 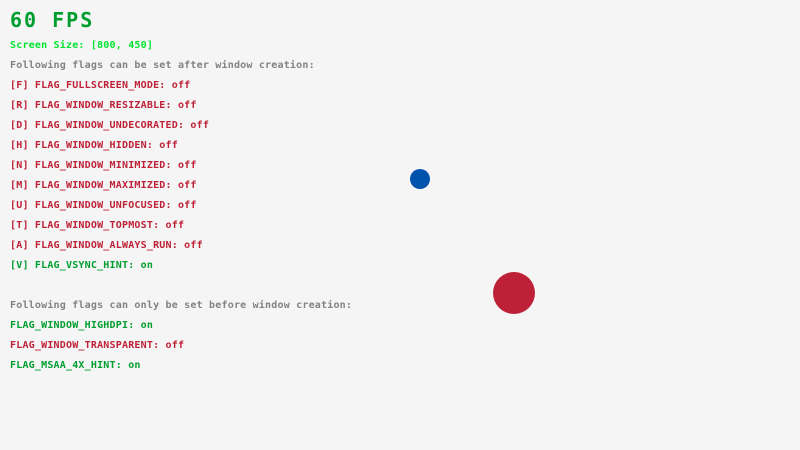 What do you see at coordinates (82, 325) in the screenshot?
I see `flag-window-highdpi: FLAG_WINDOW_HIGHDPI: on` at bounding box center [82, 325].